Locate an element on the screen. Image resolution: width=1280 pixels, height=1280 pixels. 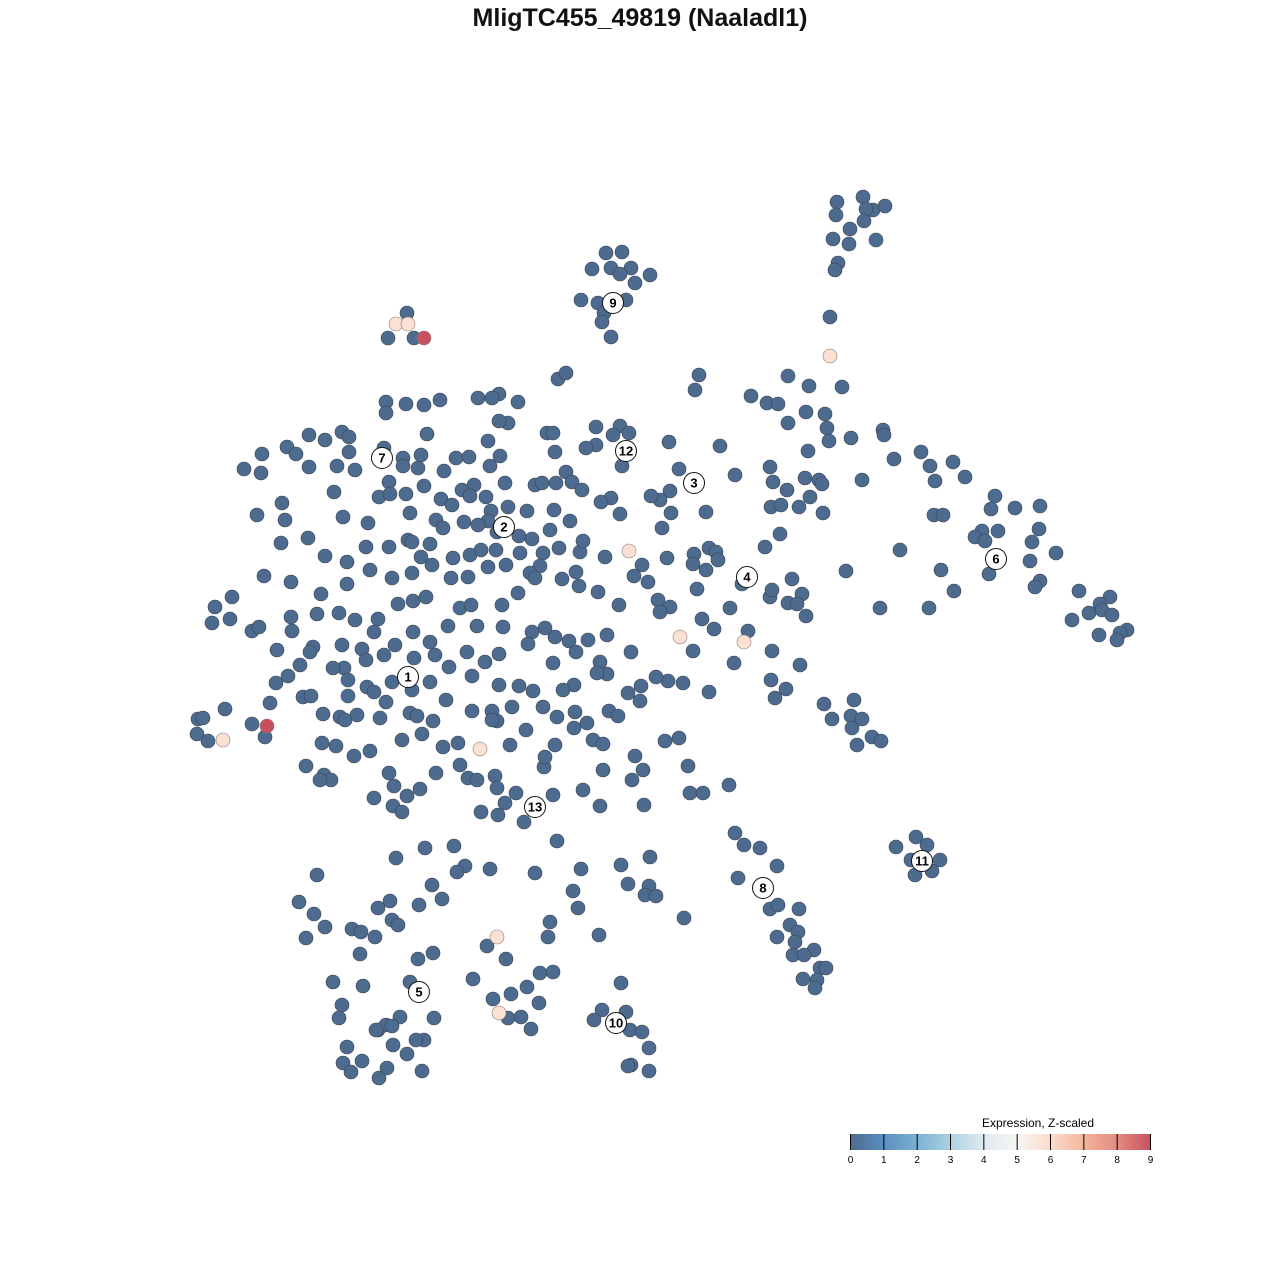
colorbar-tick-label: 7 is located at coordinates (1084, 1160).